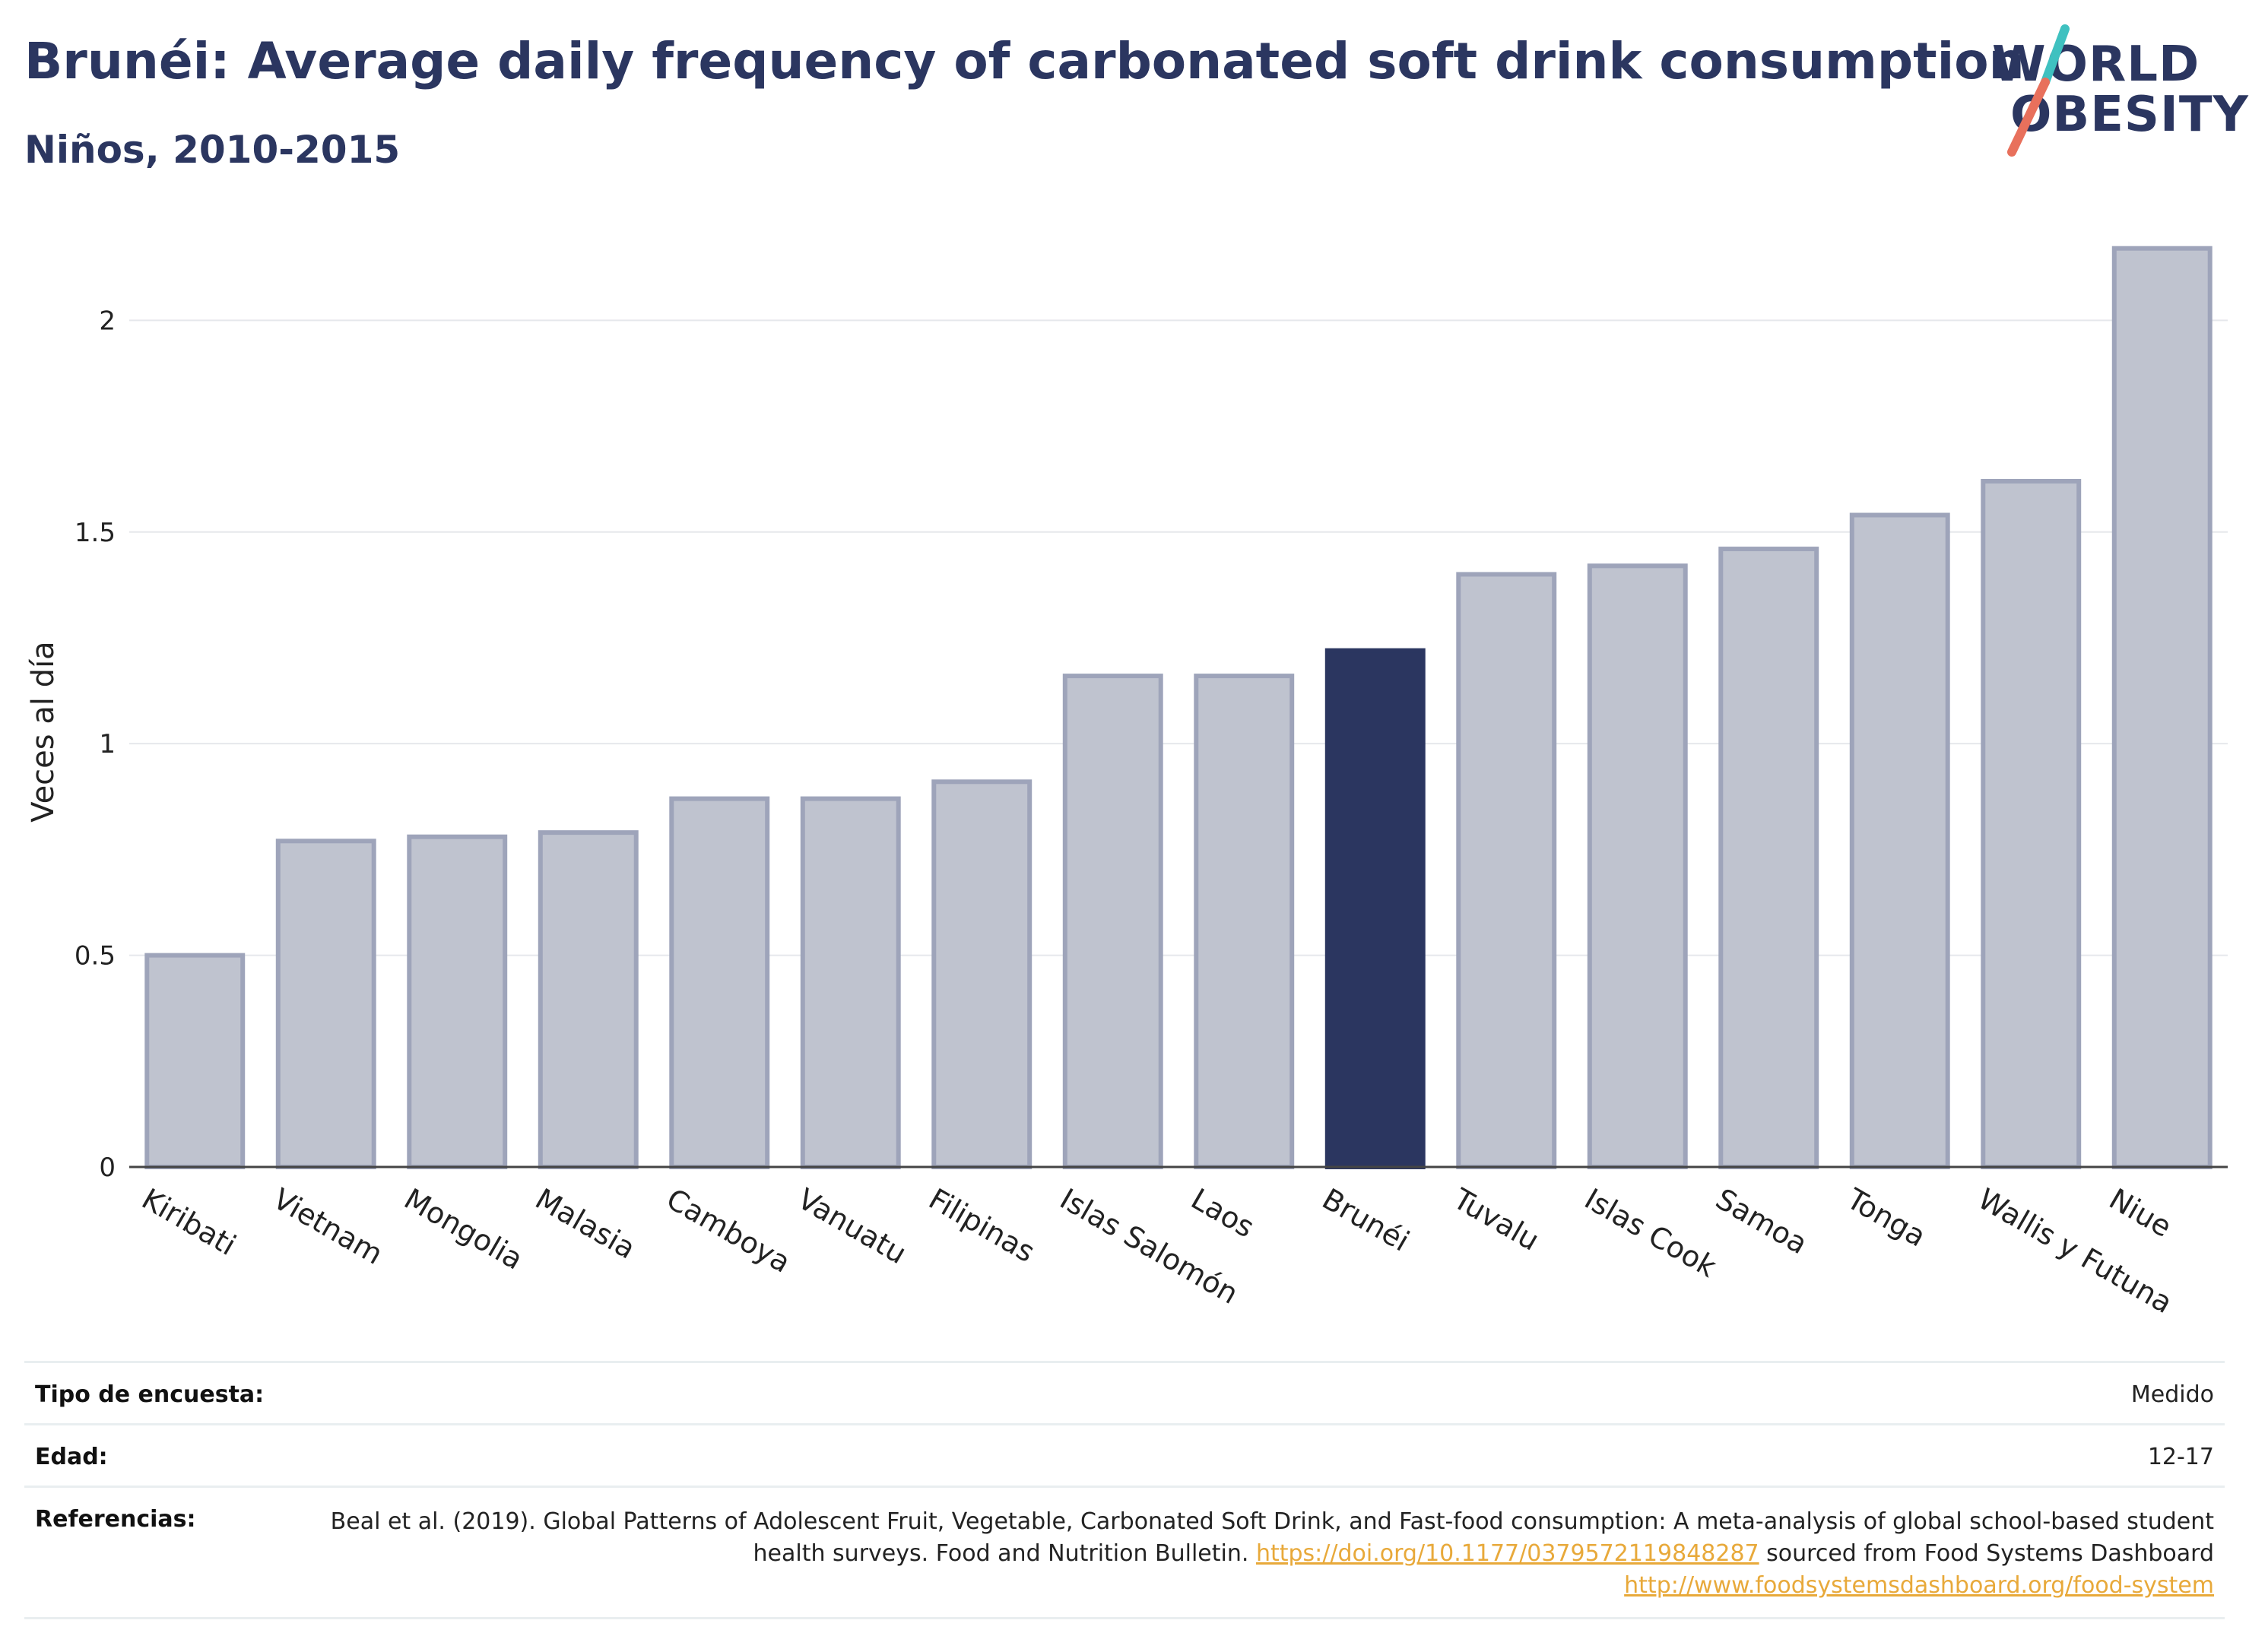  Describe the element at coordinates (107, 744) in the screenshot. I see `y-tick-label: 1` at that location.